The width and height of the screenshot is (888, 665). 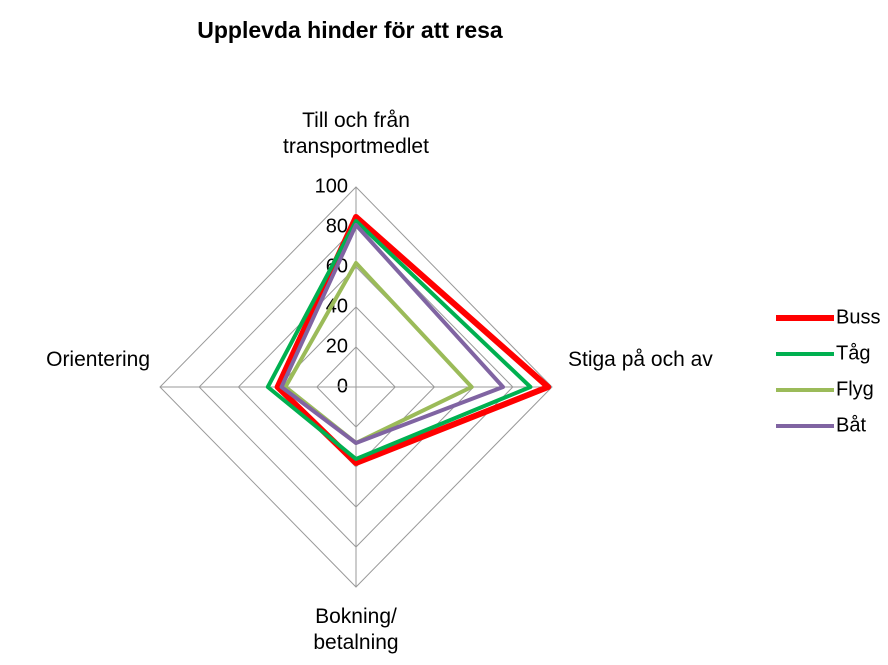 I want to click on chart-title: Upplevda hinder för att resa, so click(x=350, y=30).